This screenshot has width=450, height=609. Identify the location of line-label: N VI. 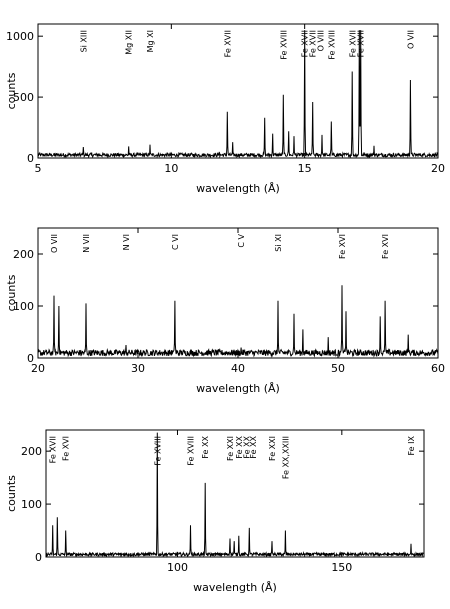
(126, 242).